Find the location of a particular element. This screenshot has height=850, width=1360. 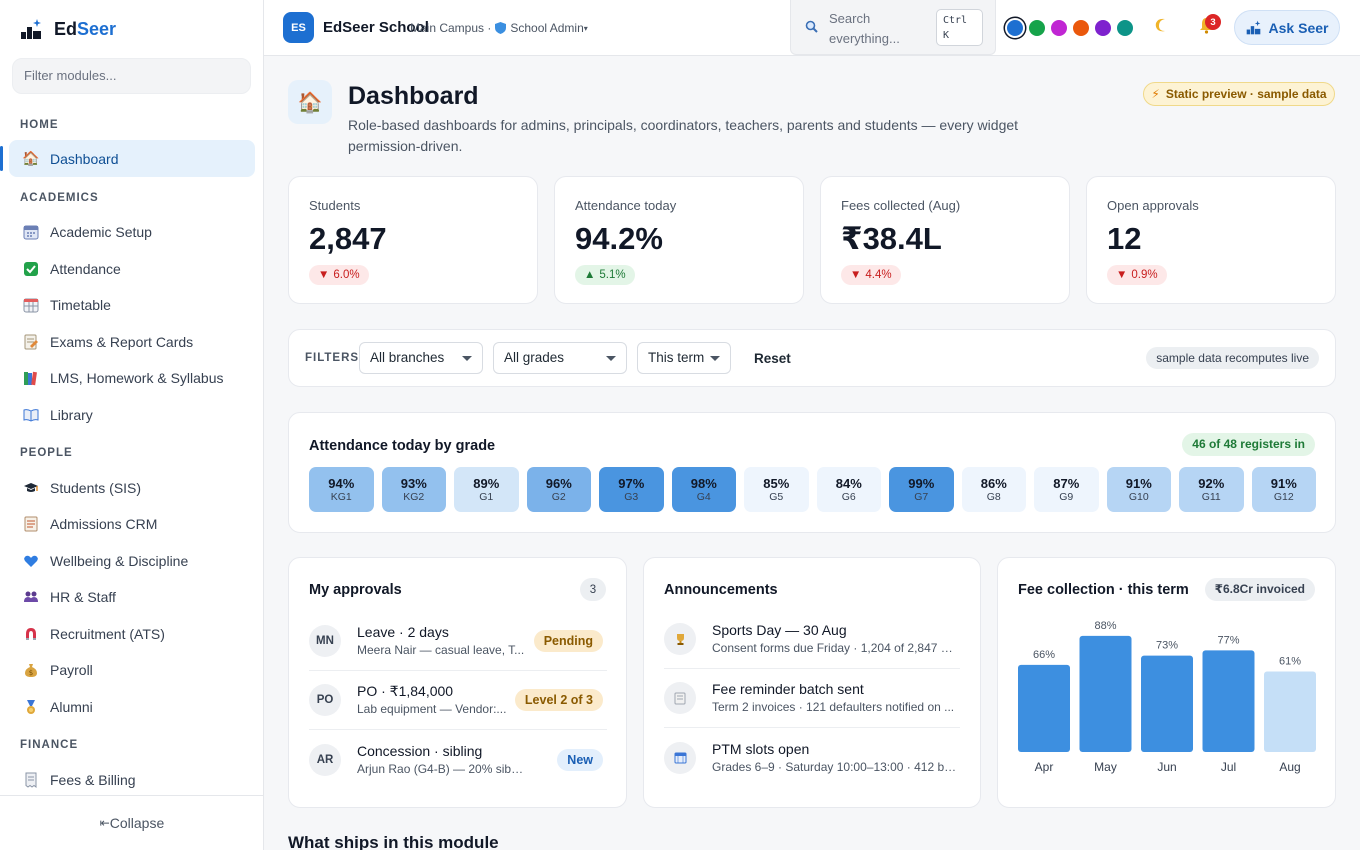

data-label: 77% is located at coordinates (1228, 640).